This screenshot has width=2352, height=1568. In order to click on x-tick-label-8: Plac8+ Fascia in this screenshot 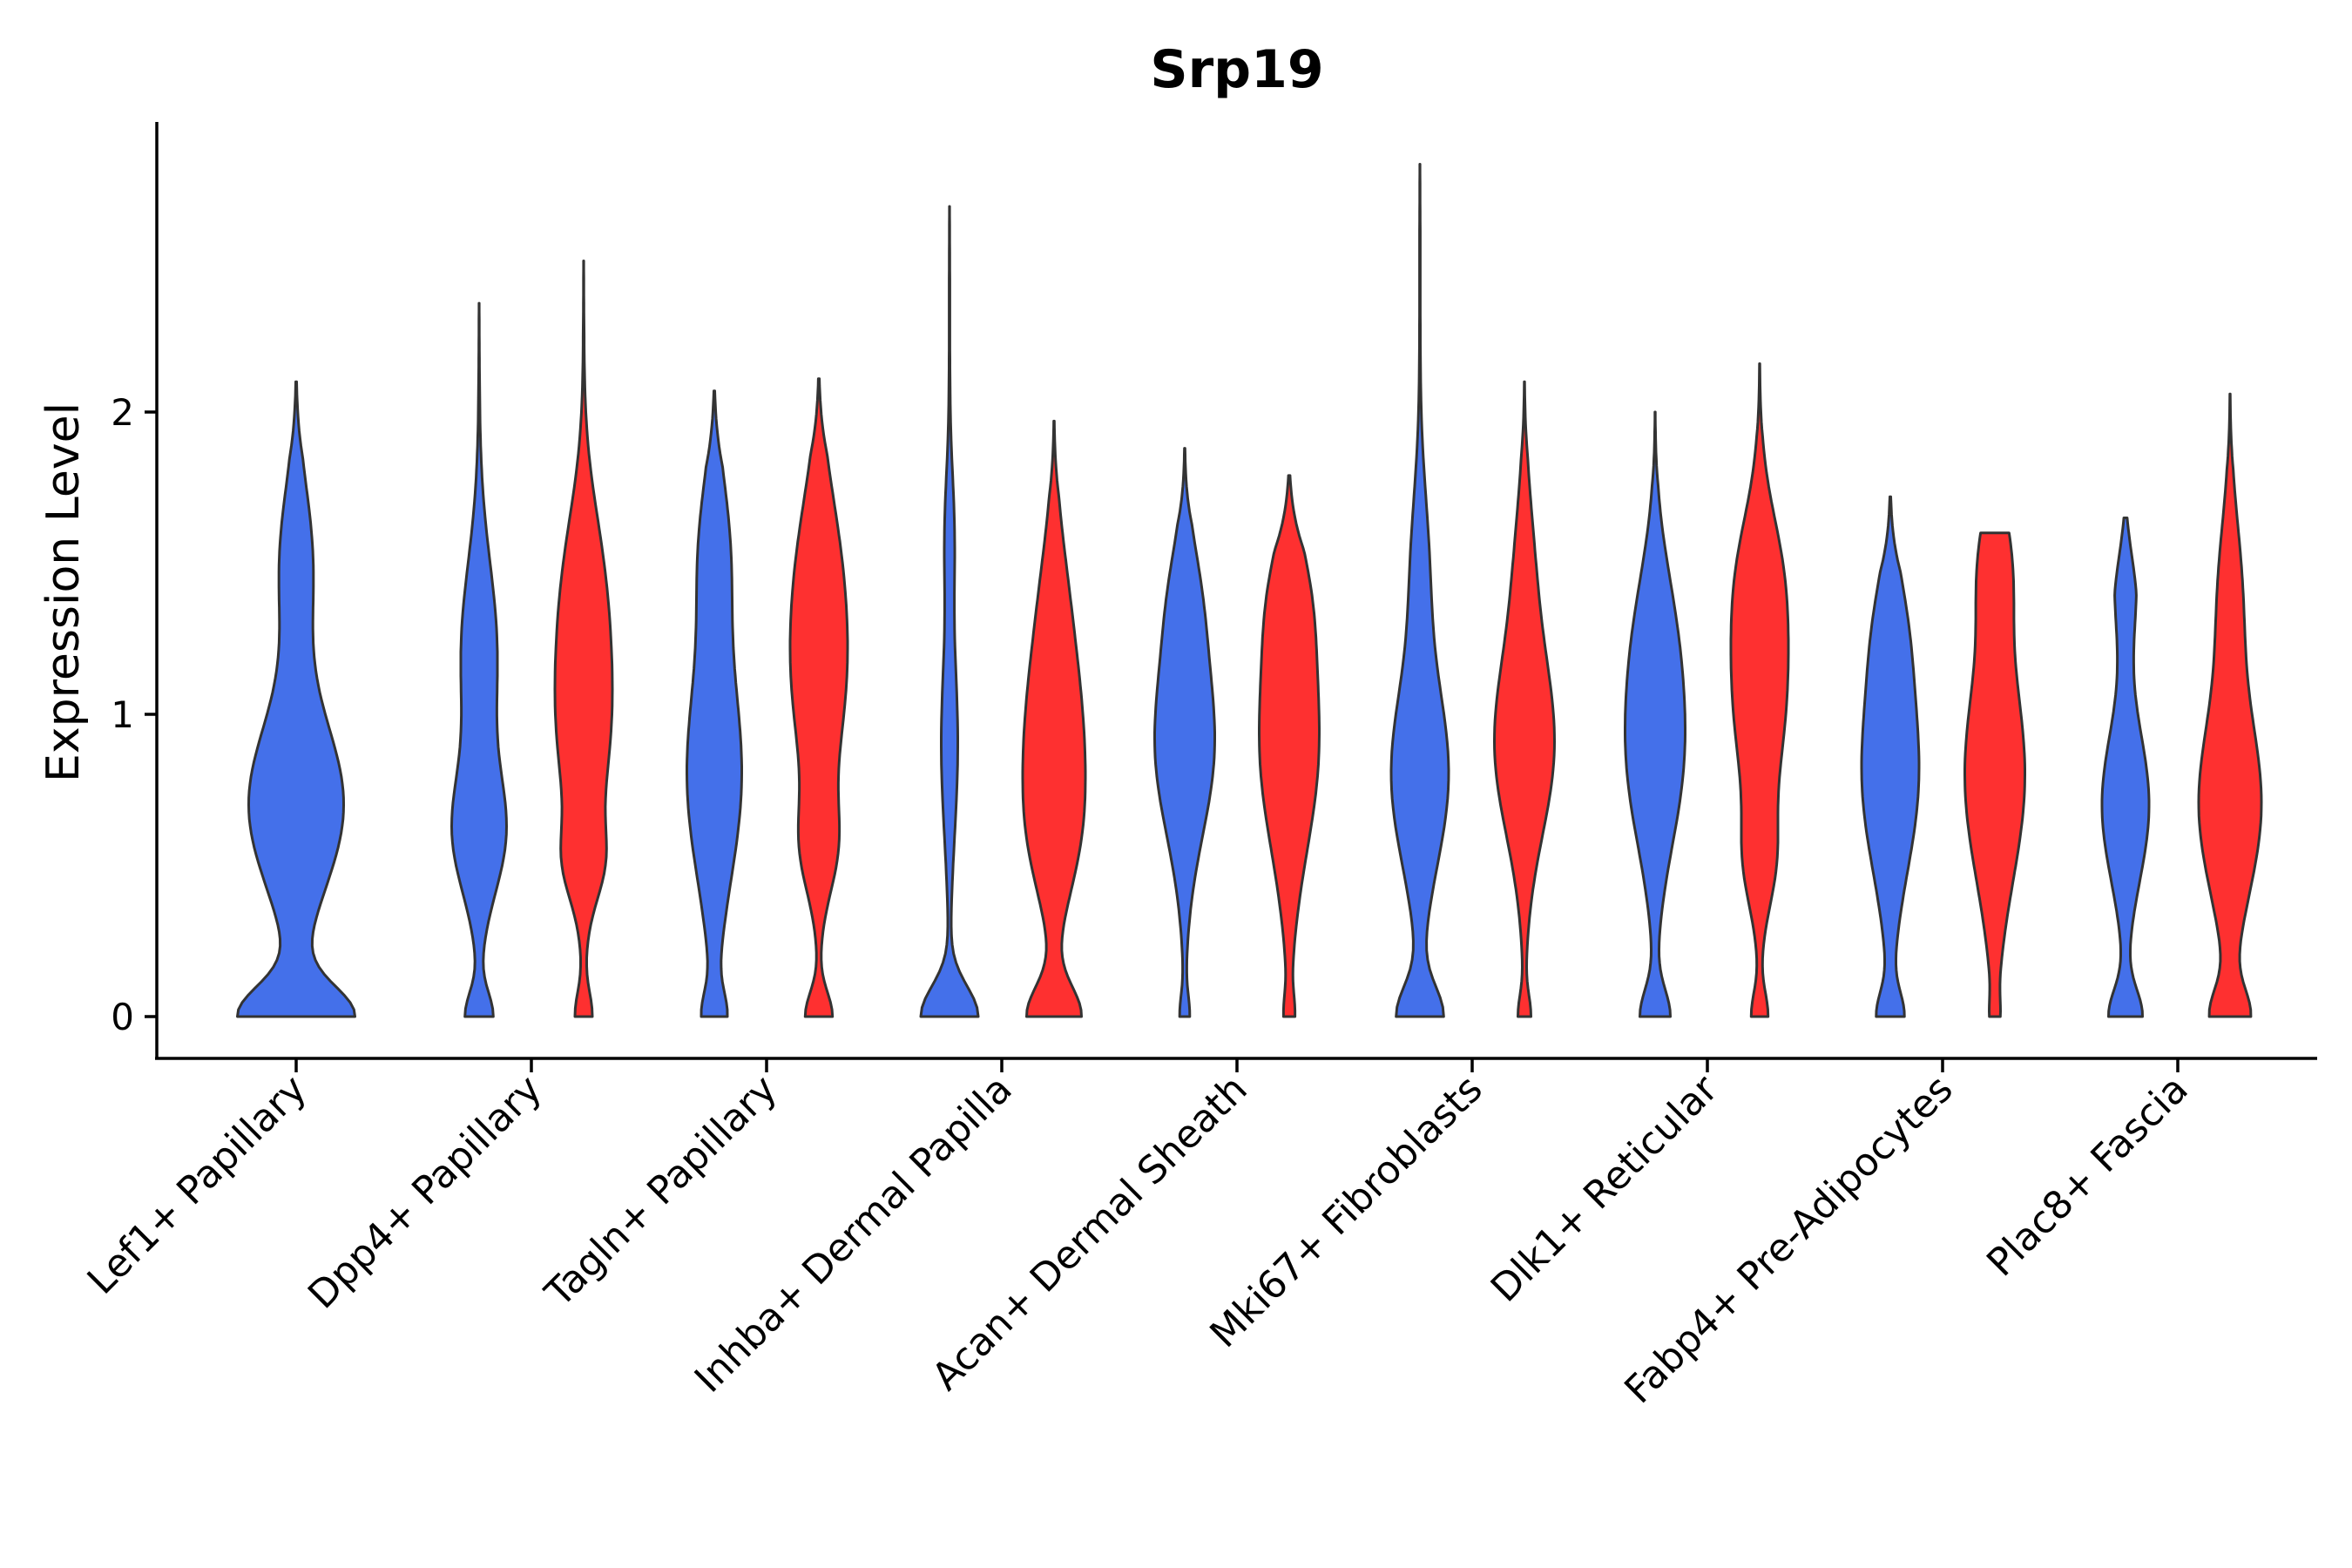, I will do `click(2087, 1176)`.